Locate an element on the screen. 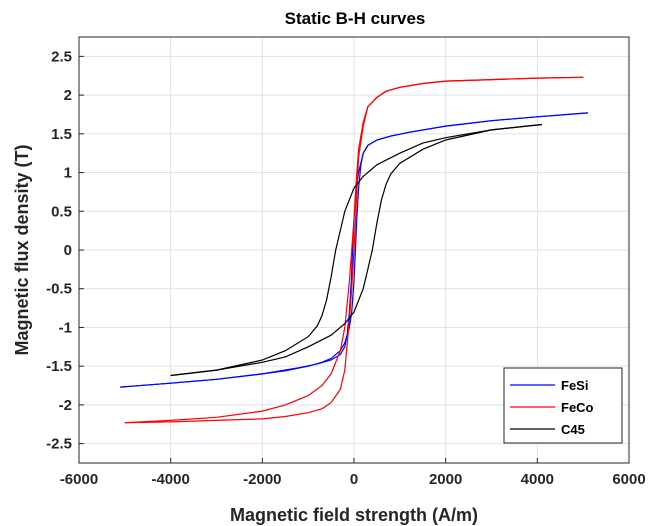 The image size is (650, 526). x-tick-label: 0 is located at coordinates (354, 479).